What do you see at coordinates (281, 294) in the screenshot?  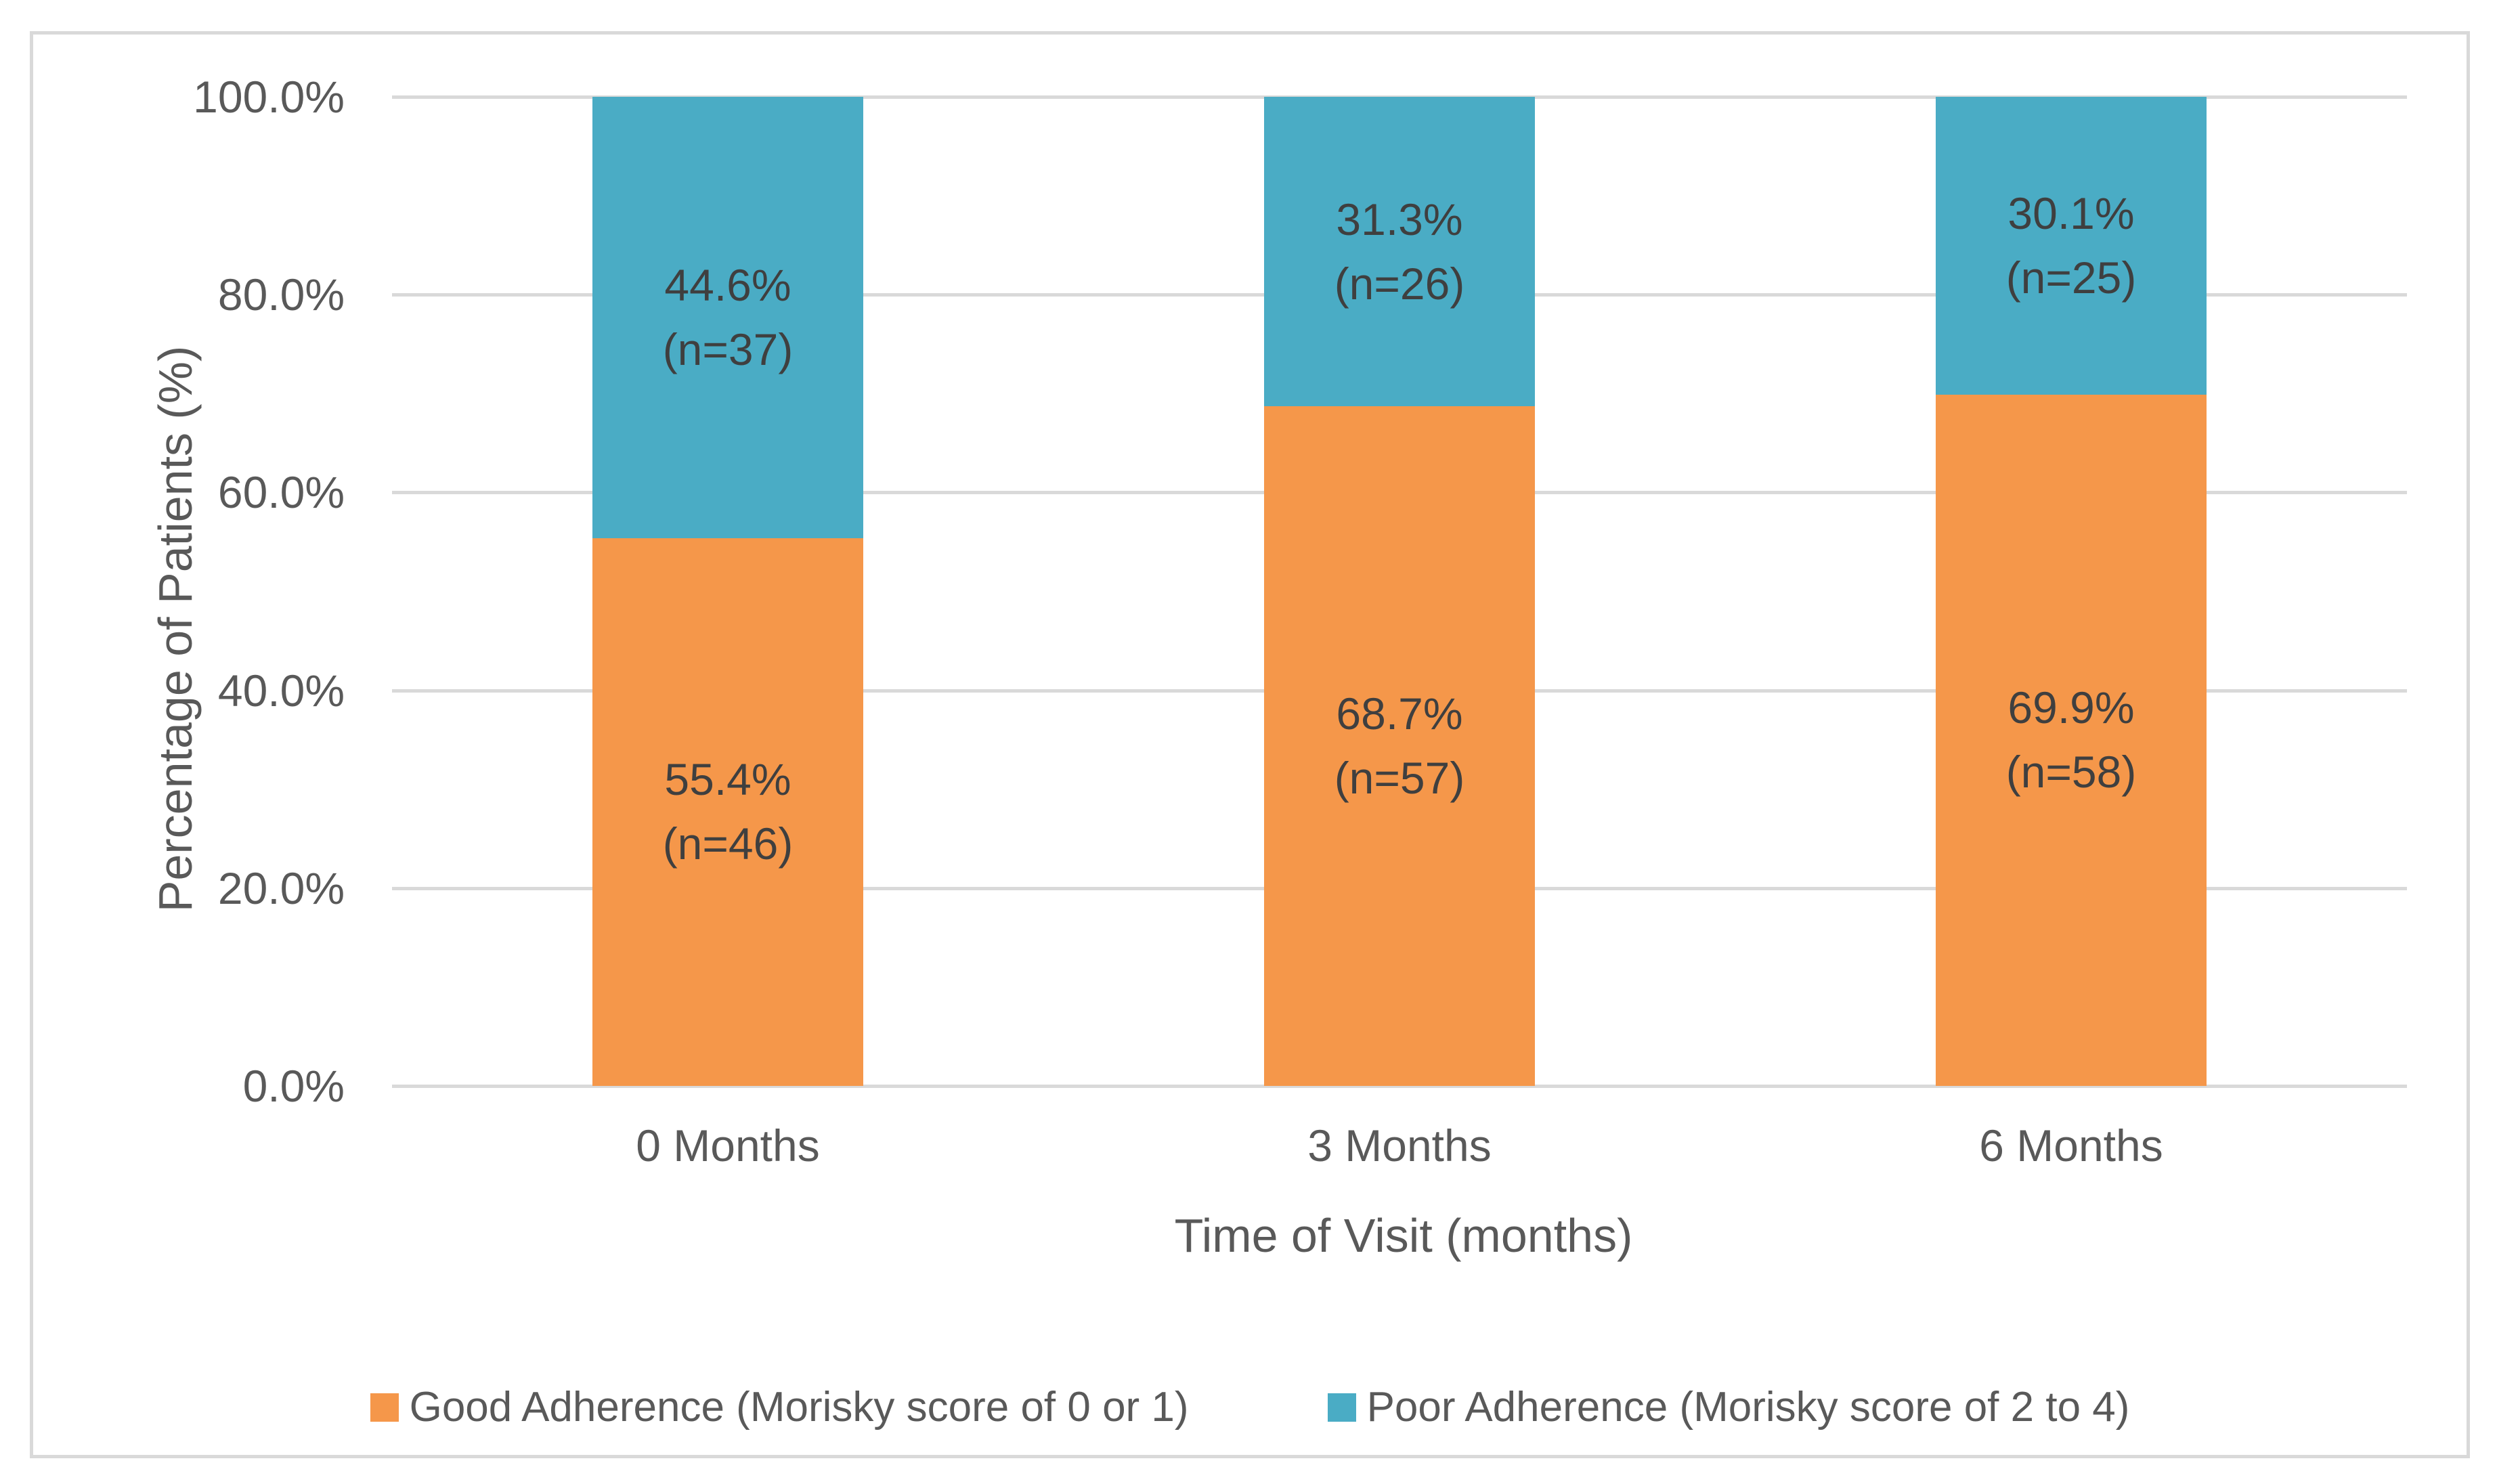 I see `y-axis-tick-label: 80.0%` at bounding box center [281, 294].